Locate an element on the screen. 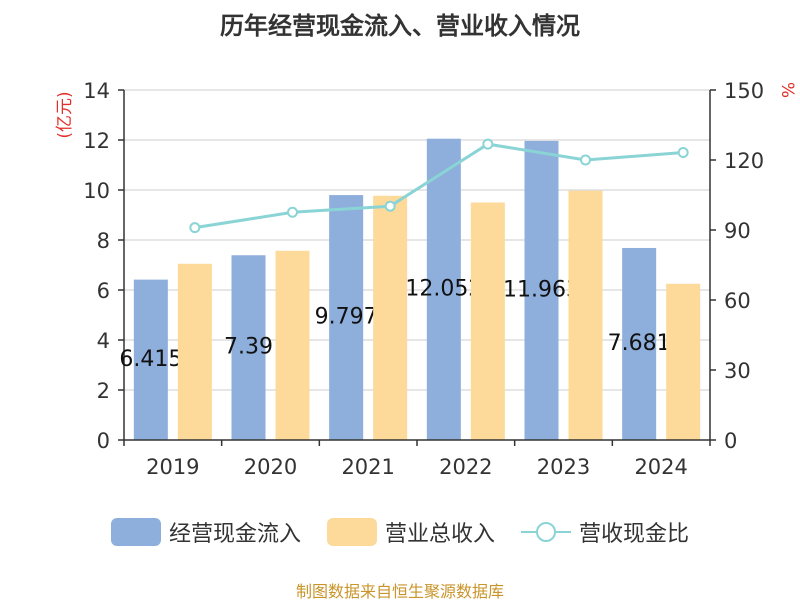 The image size is (800, 602). legend-item-revenue: 营业总收入 is located at coordinates (410, 532).